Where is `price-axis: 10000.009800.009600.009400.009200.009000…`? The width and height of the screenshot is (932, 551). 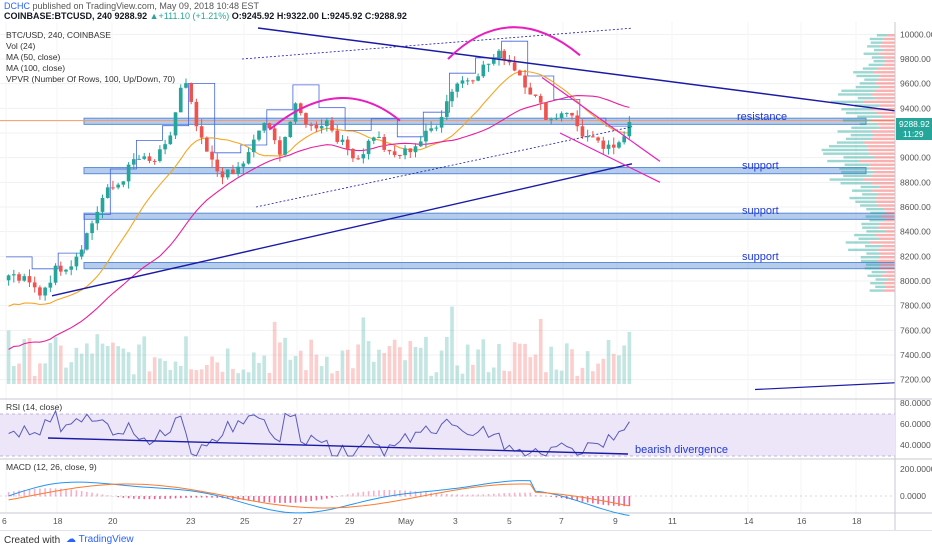
price-axis: 10000.009800.009600.009400.009200.009000… is located at coordinates (916, 206).